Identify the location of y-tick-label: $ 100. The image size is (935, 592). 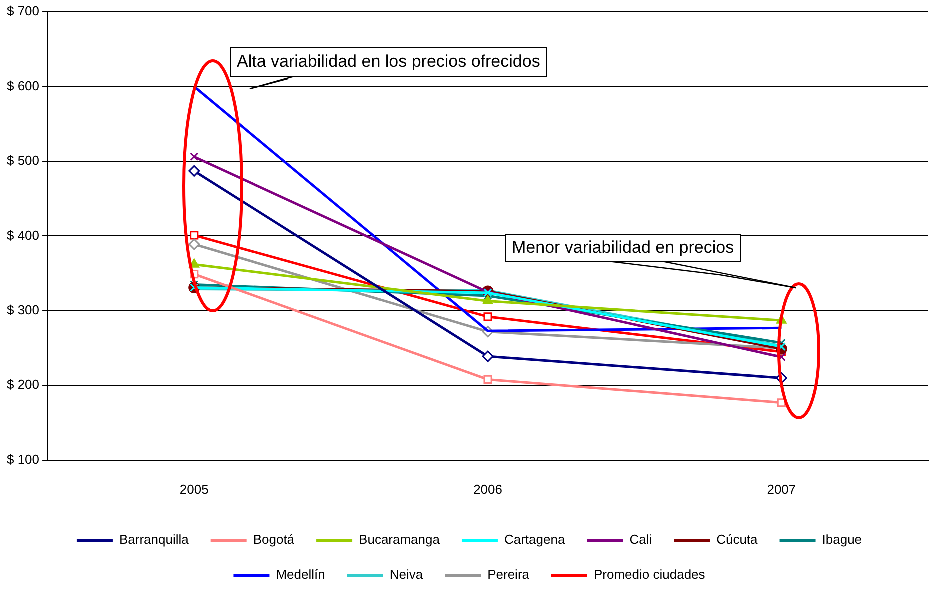
(23, 459).